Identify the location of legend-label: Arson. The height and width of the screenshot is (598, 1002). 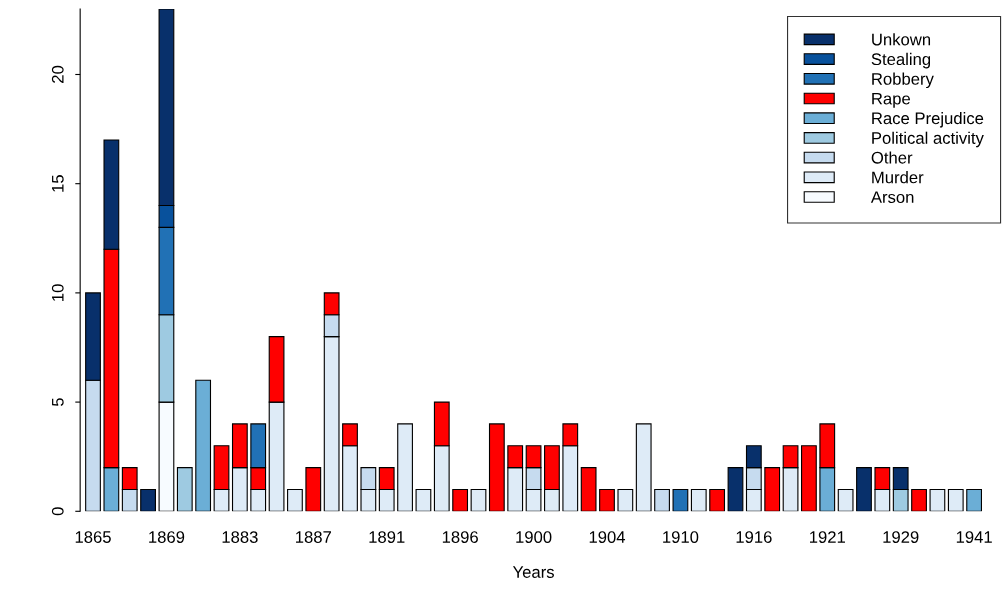
(892, 197).